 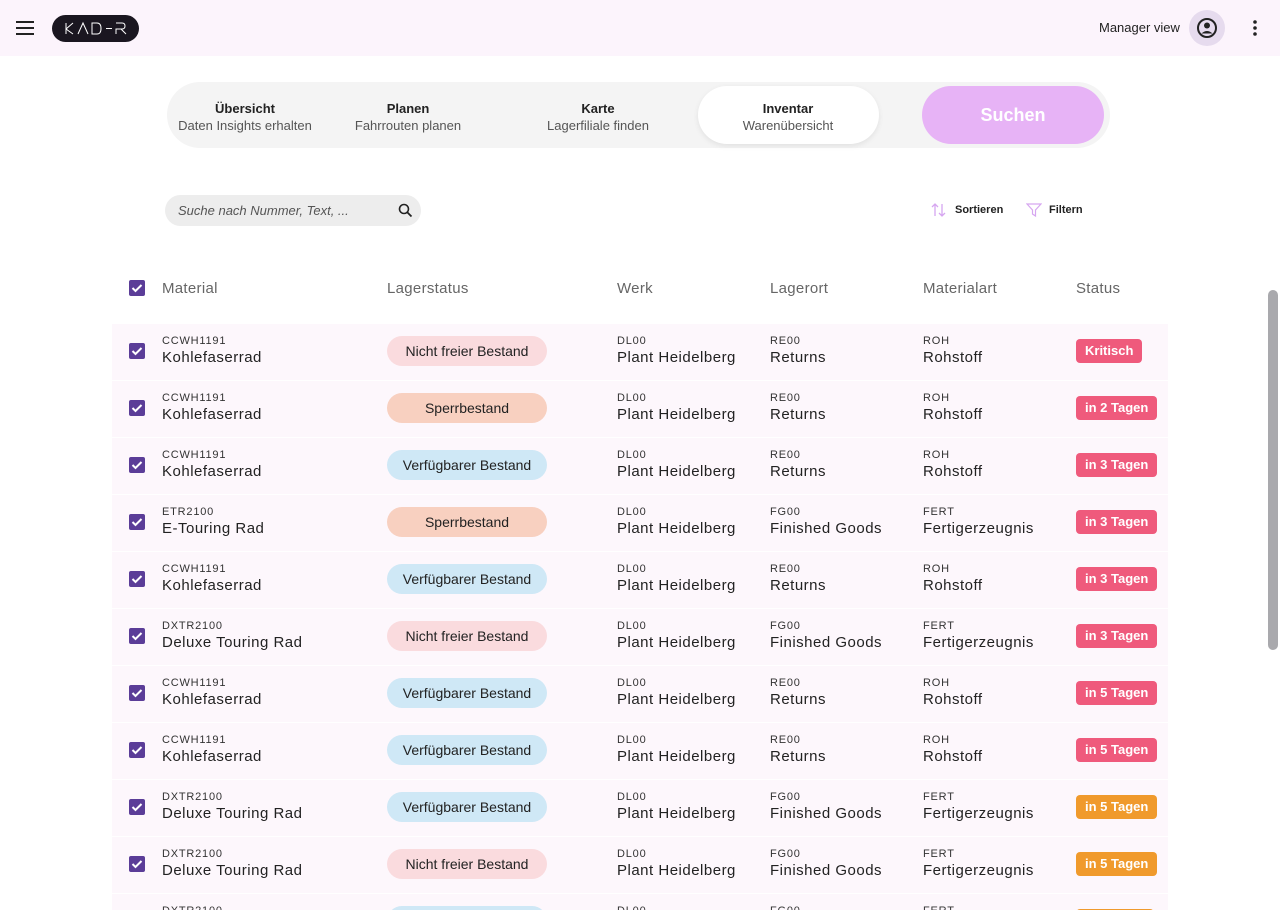 What do you see at coordinates (1273, 470) in the screenshot?
I see `scrollbar` at bounding box center [1273, 470].